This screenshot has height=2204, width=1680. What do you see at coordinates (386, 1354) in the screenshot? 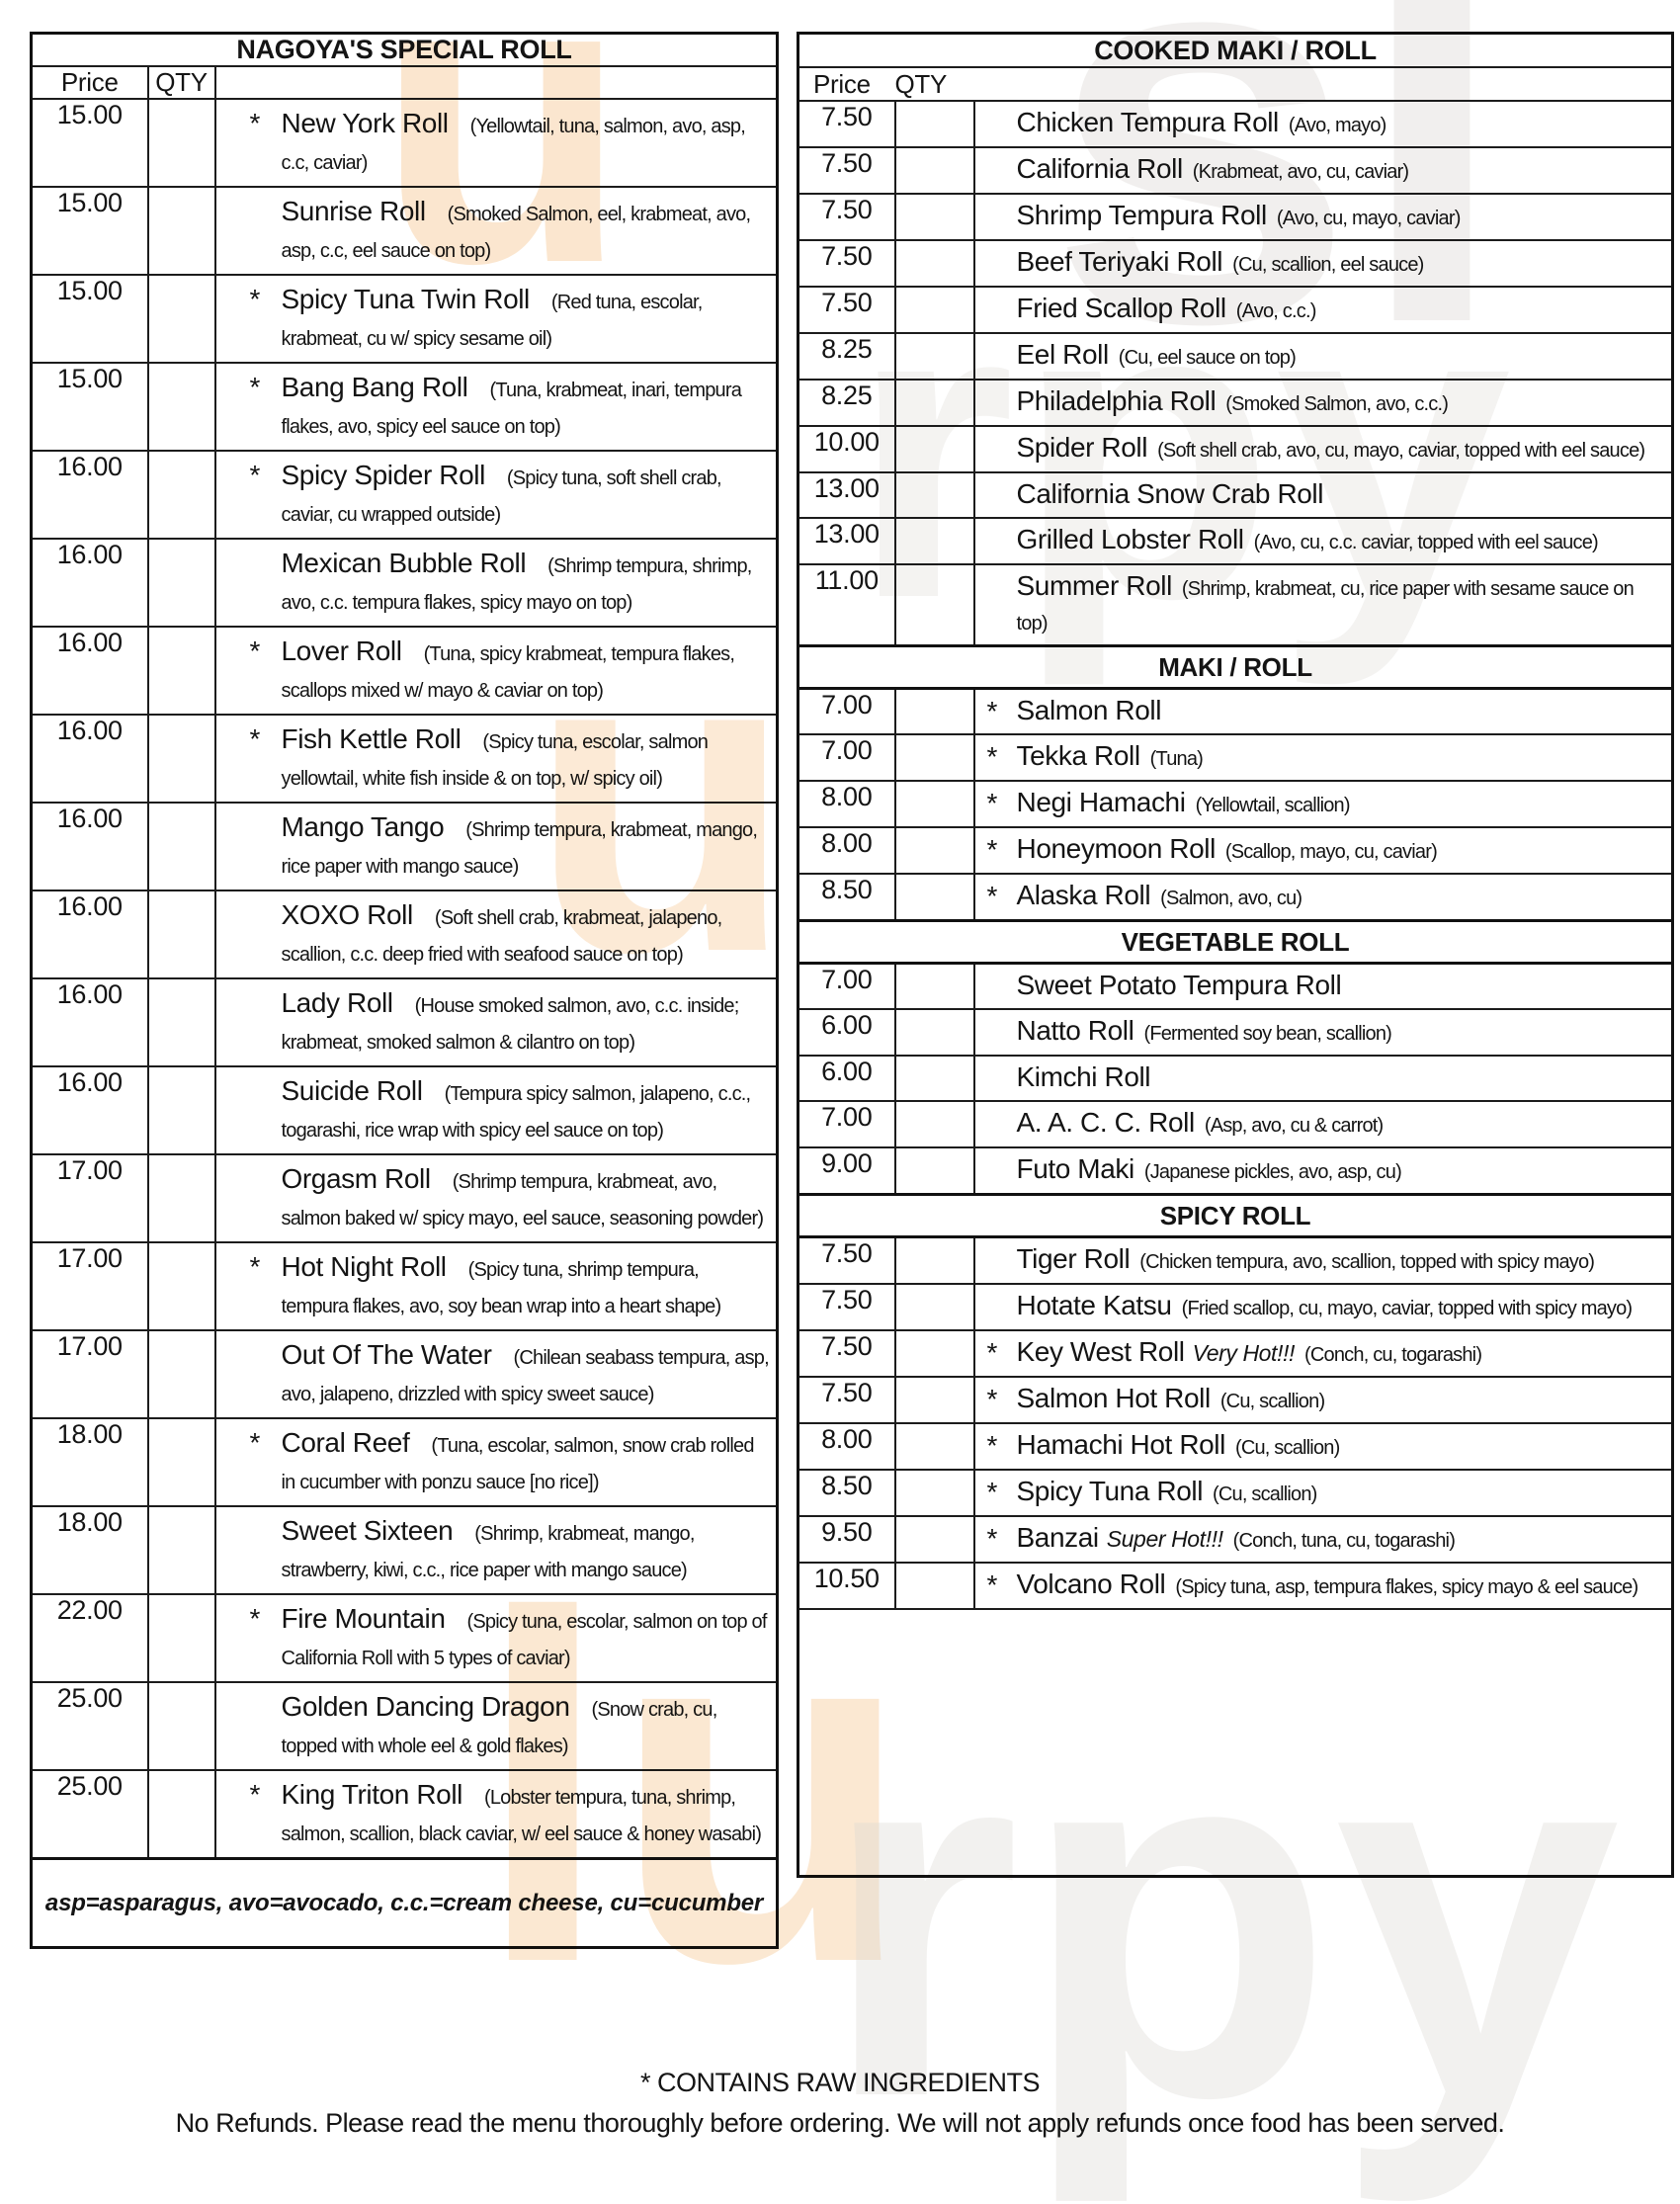
I see `item-name: Out Of The Water` at bounding box center [386, 1354].